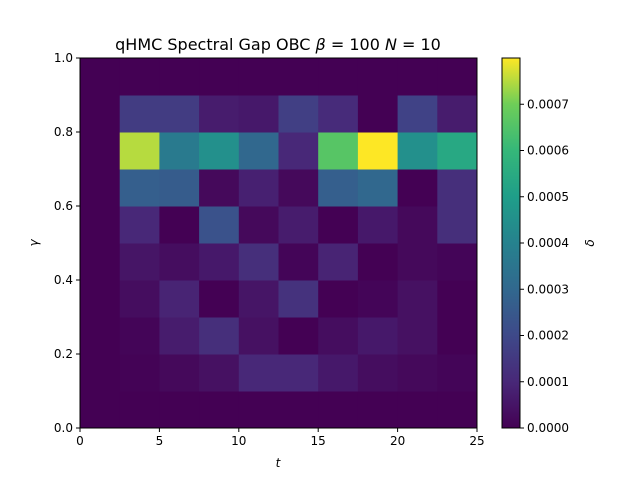  What do you see at coordinates (548, 336) in the screenshot?
I see `colorbar-tick-label: 0.0002` at bounding box center [548, 336].